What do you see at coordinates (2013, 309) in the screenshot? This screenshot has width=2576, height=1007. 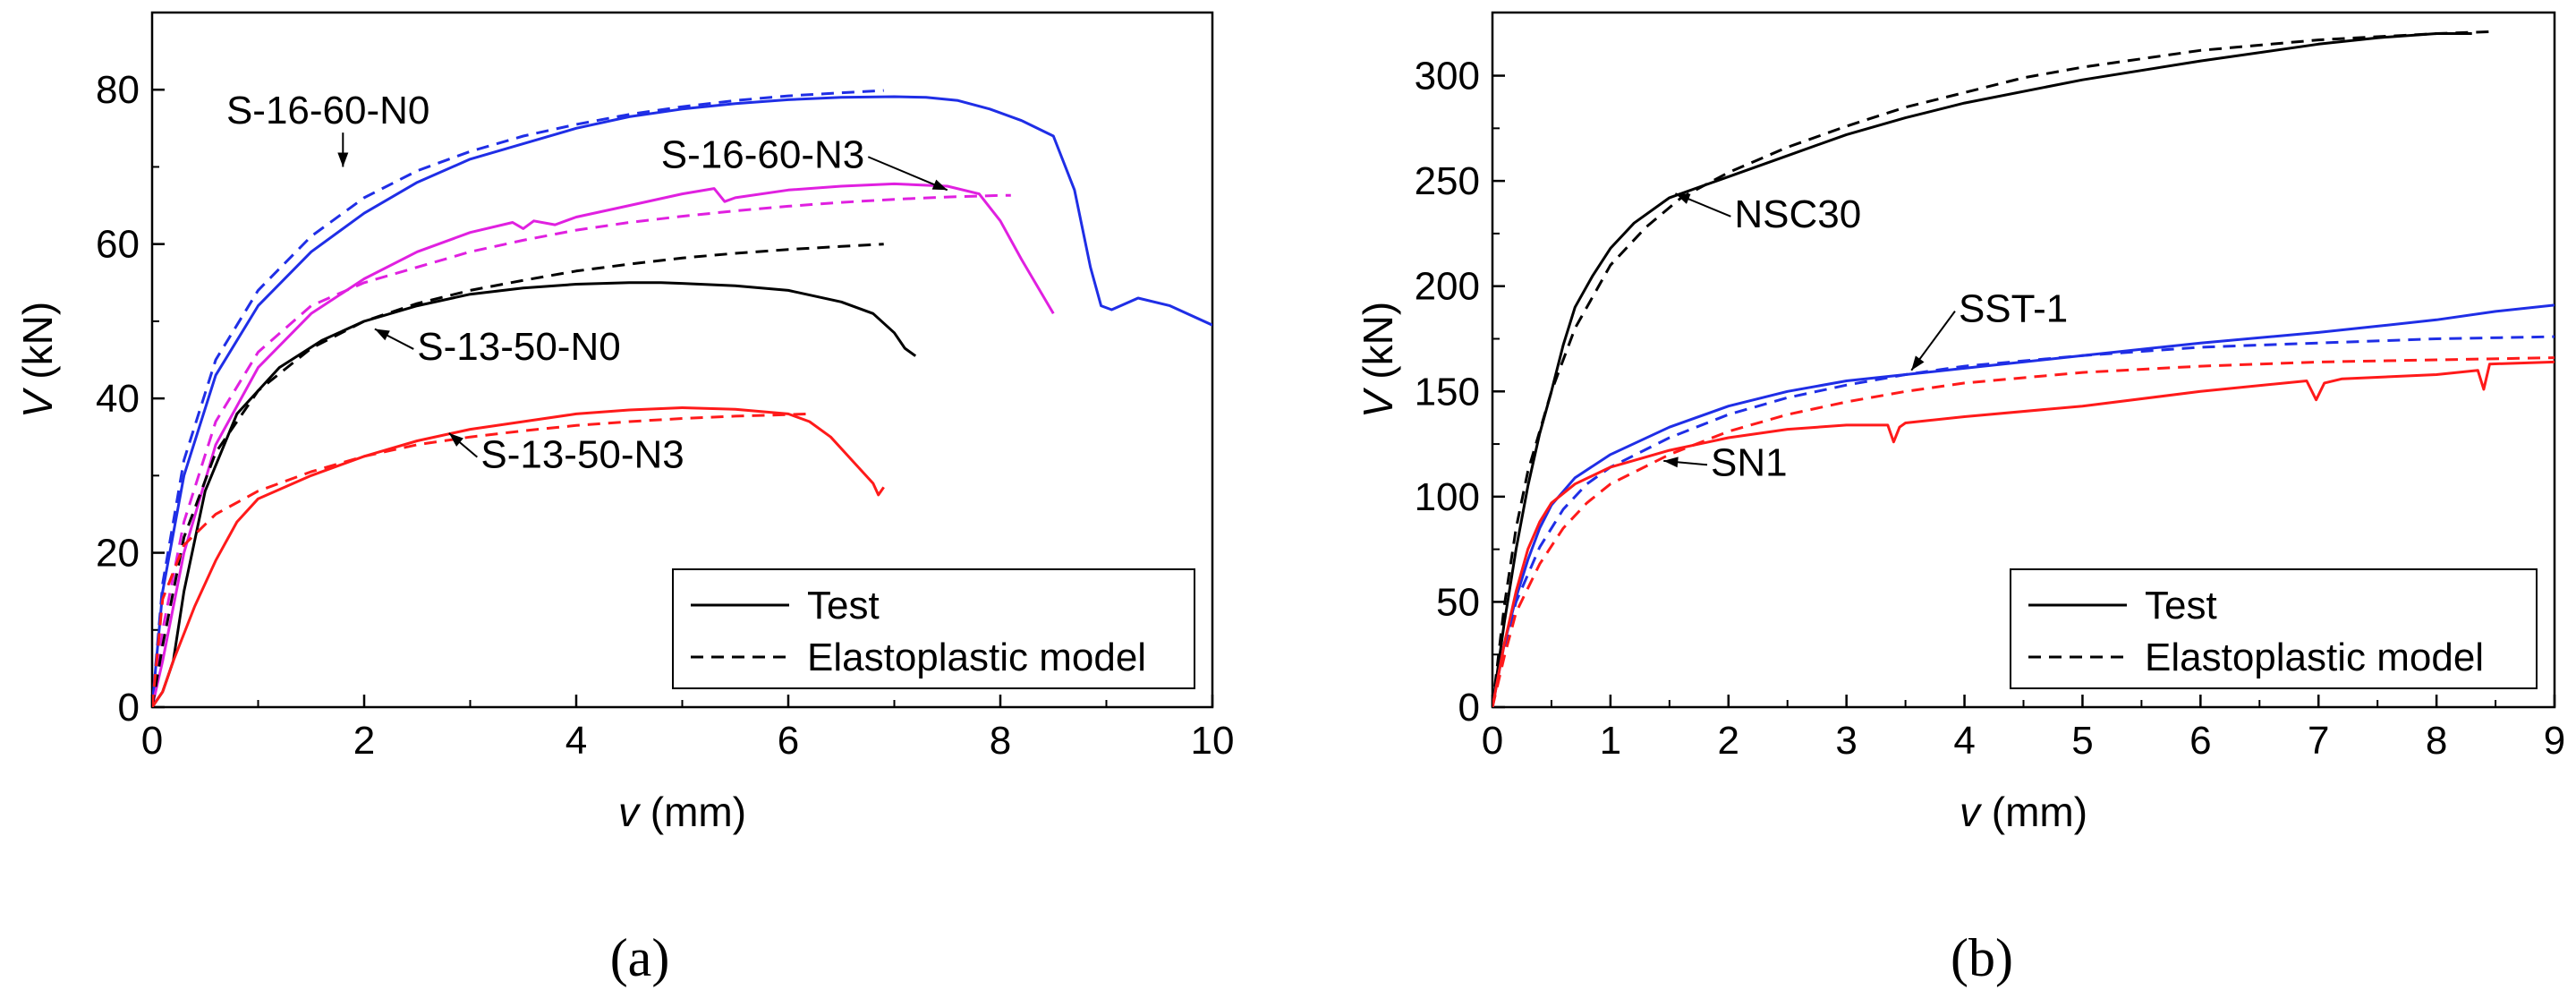 I see `annotation-sst-1: SST-1` at bounding box center [2013, 309].